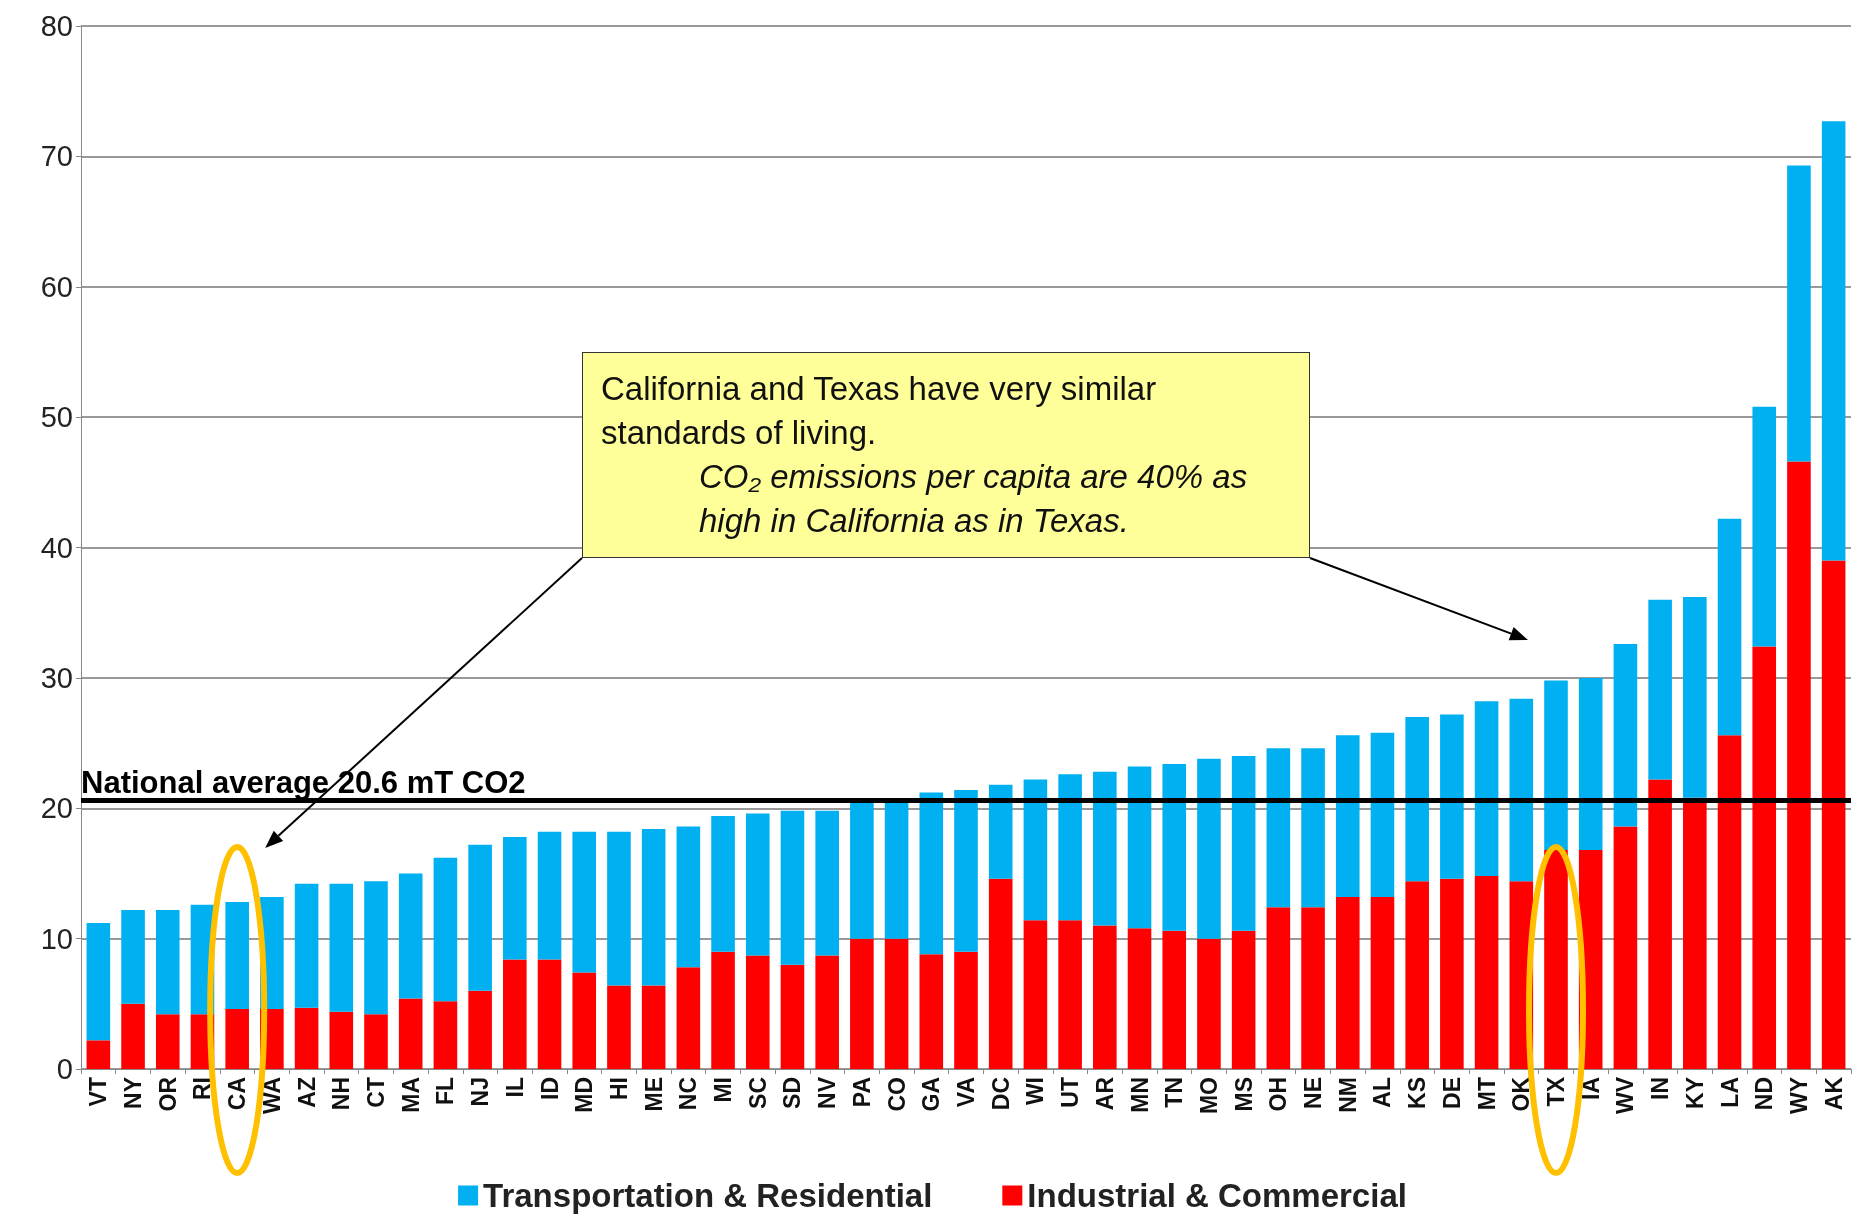 The height and width of the screenshot is (1225, 1865). Describe the element at coordinates (653, 1094) in the screenshot. I see `x-tick-label: ME` at that location.